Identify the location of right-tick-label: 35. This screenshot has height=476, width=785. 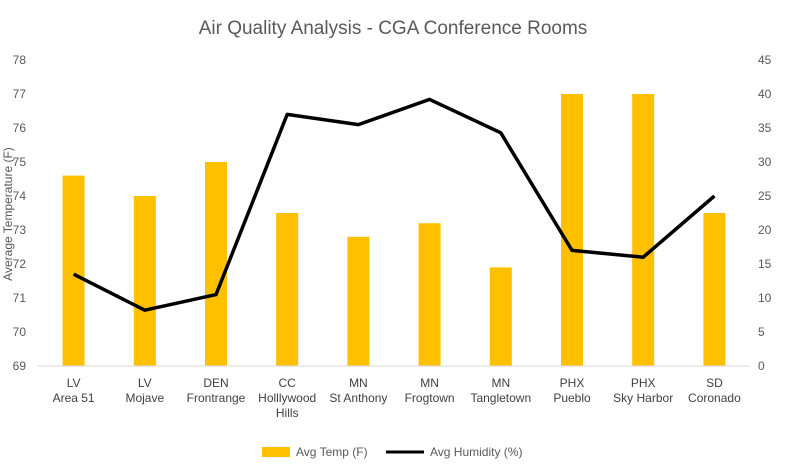
(765, 128).